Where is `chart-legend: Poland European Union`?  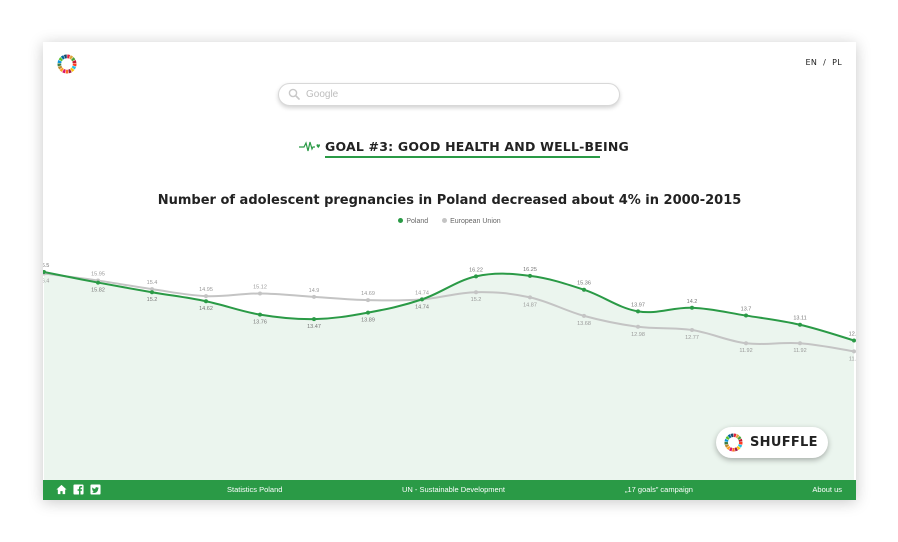
chart-legend: Poland European Union is located at coordinates (449, 221).